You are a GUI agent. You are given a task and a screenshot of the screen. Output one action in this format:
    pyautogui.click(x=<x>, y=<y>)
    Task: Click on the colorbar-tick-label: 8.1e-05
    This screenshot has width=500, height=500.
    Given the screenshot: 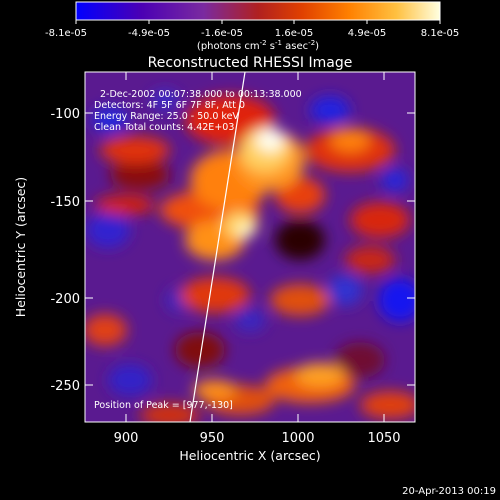 What is the action you would take?
    pyautogui.click(x=440, y=33)
    